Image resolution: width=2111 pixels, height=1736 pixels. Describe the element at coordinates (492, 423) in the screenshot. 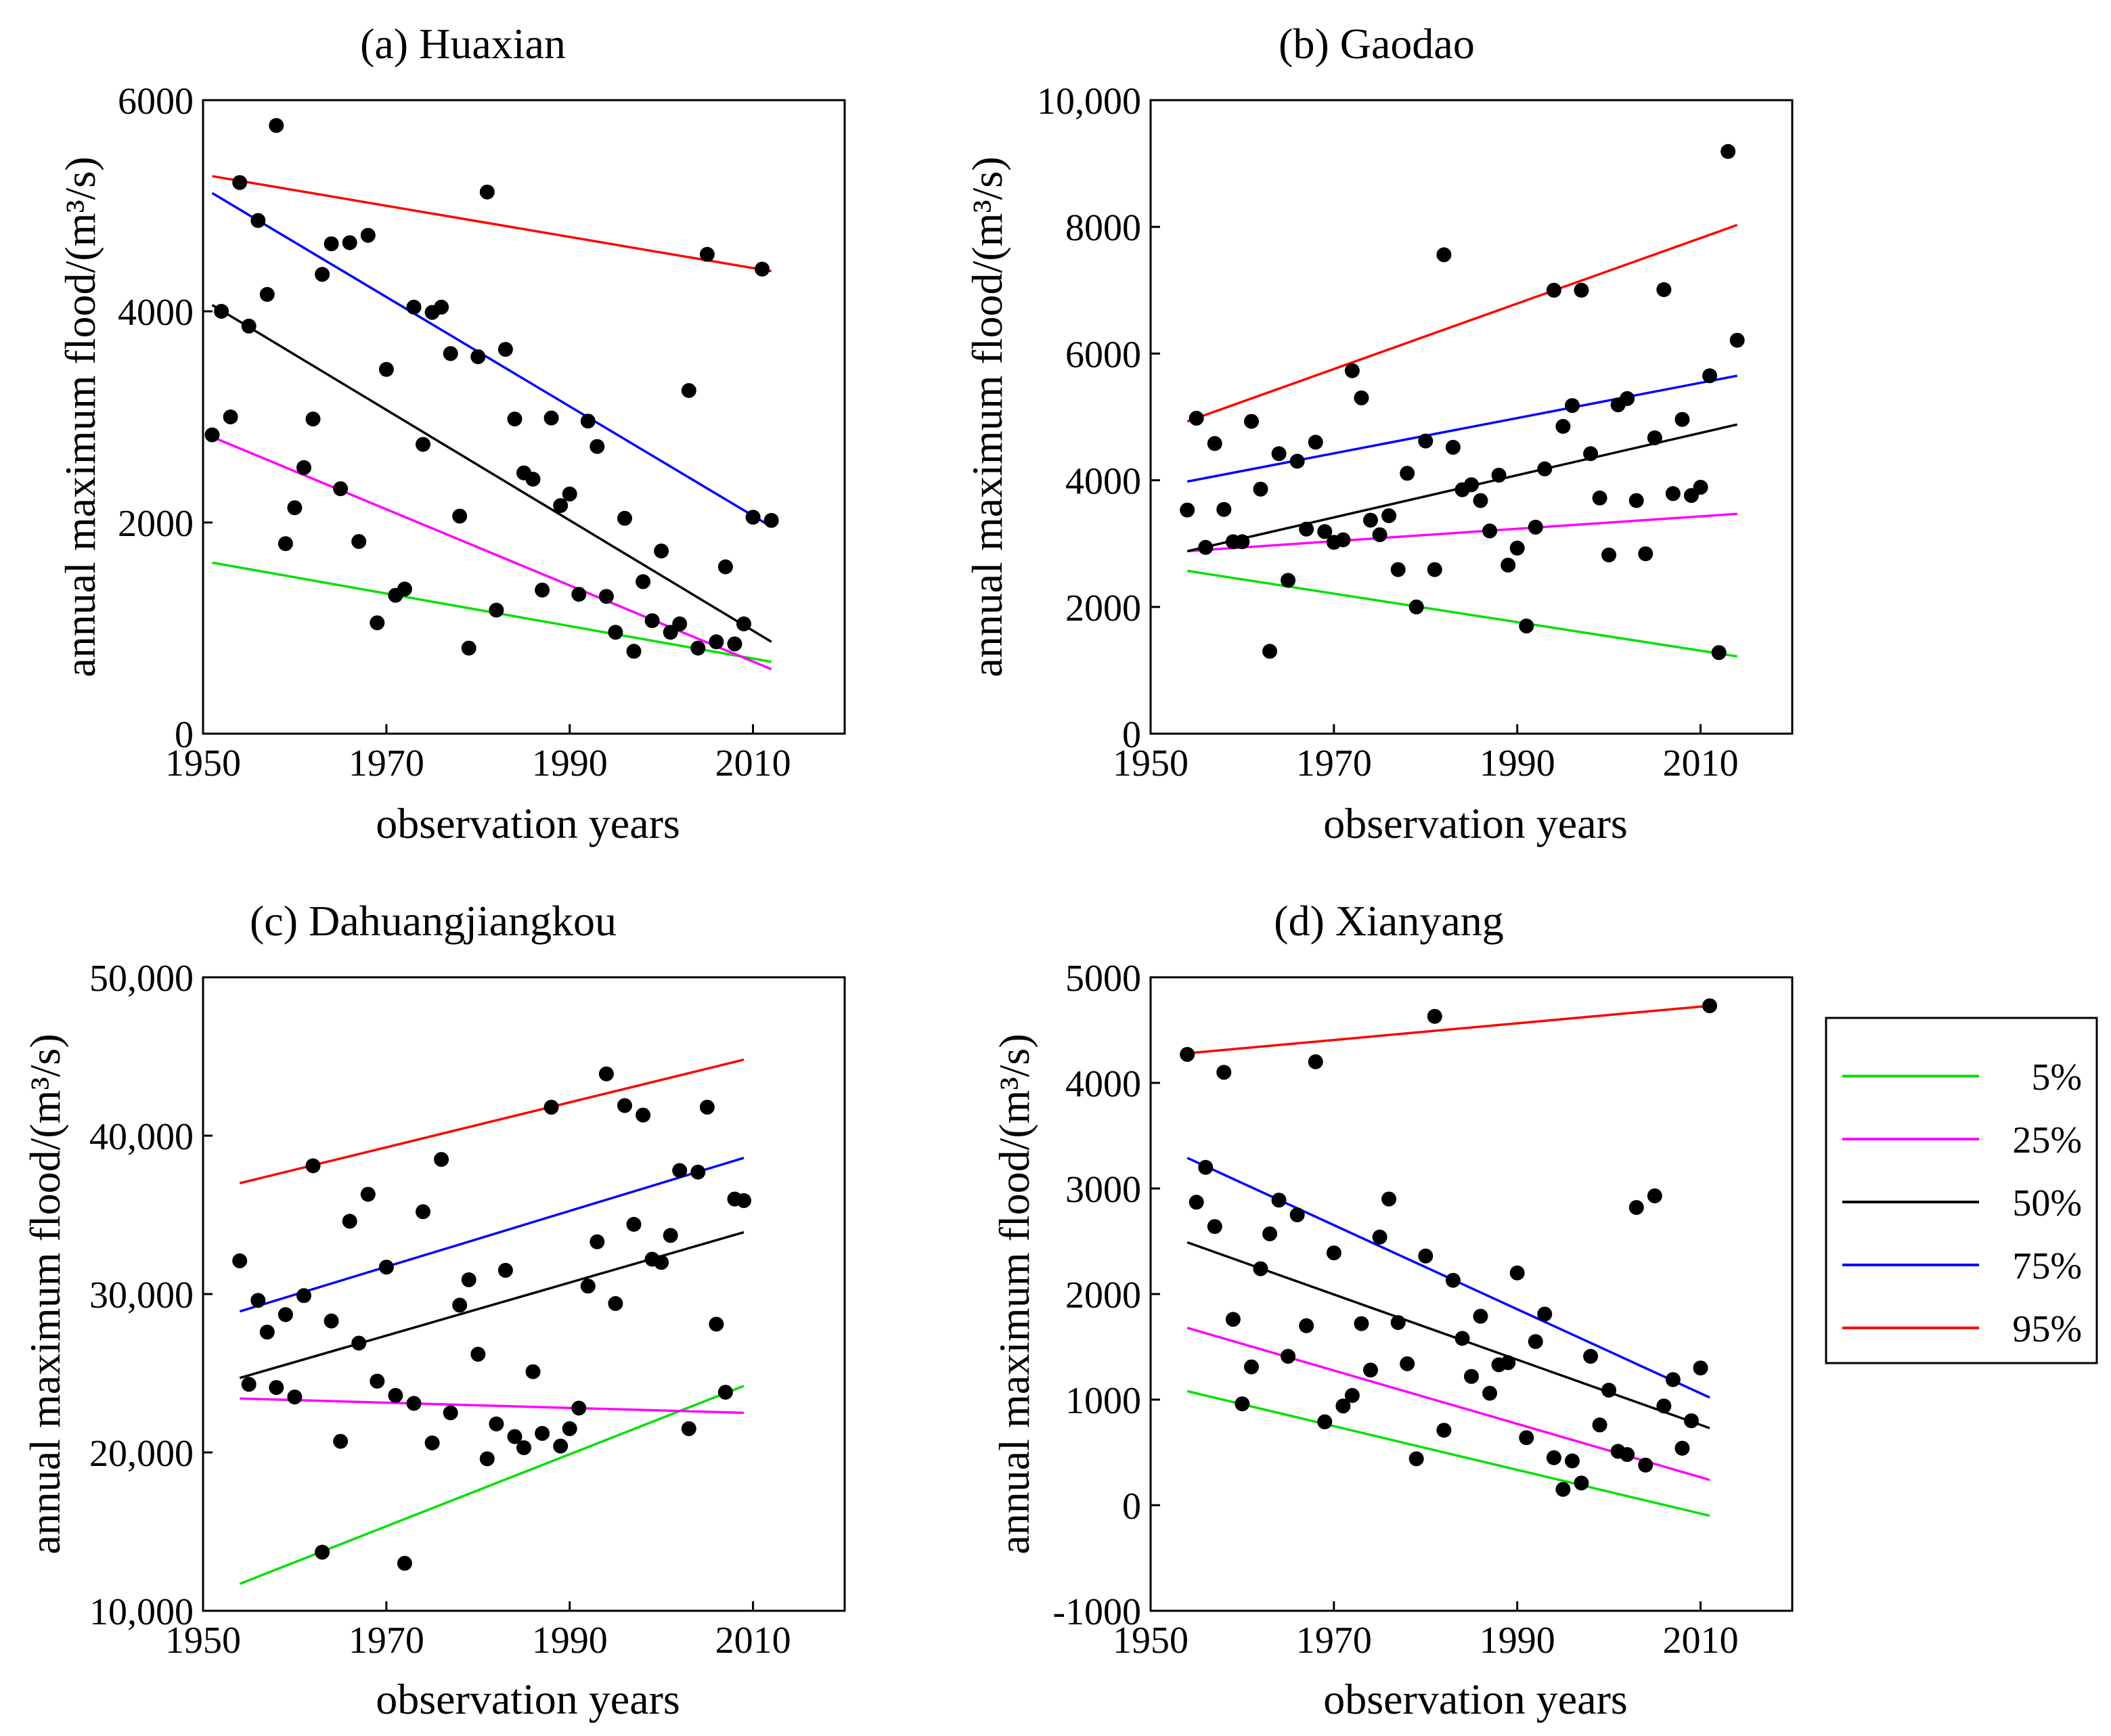

I see `panel-a-quantile-lines` at that location.